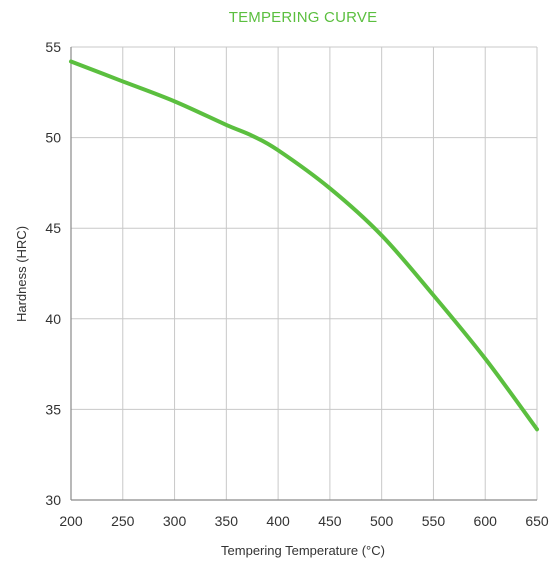  Describe the element at coordinates (278, 521) in the screenshot. I see `x-tick-label: 400` at that location.